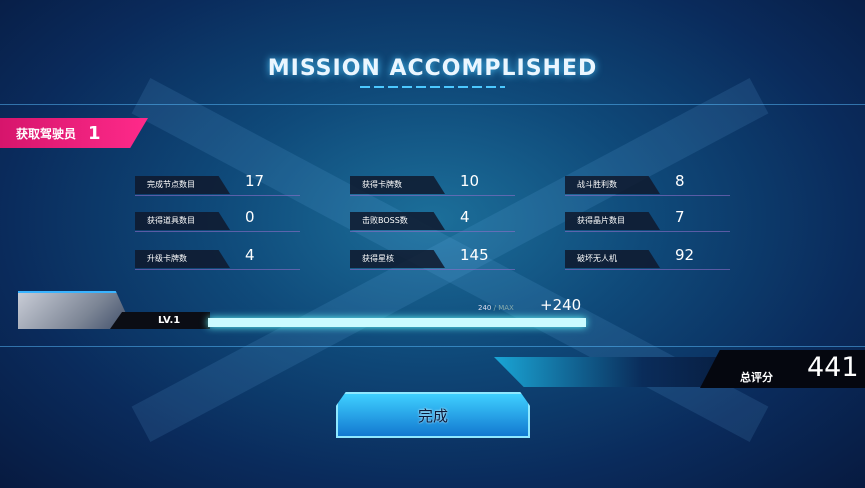 The height and width of the screenshot is (488, 865). I want to click on stat-label: 战斗胜利数, so click(612, 185).